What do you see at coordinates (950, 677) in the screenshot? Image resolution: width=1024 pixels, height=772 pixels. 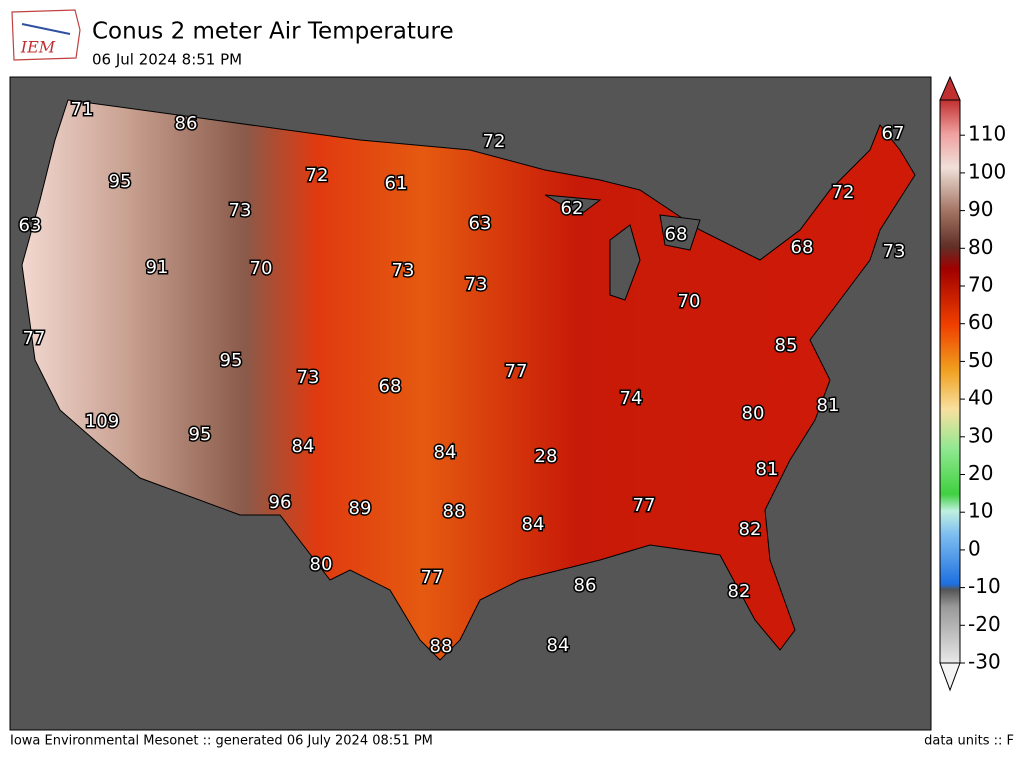 I see `colorbar-min` at bounding box center [950, 677].